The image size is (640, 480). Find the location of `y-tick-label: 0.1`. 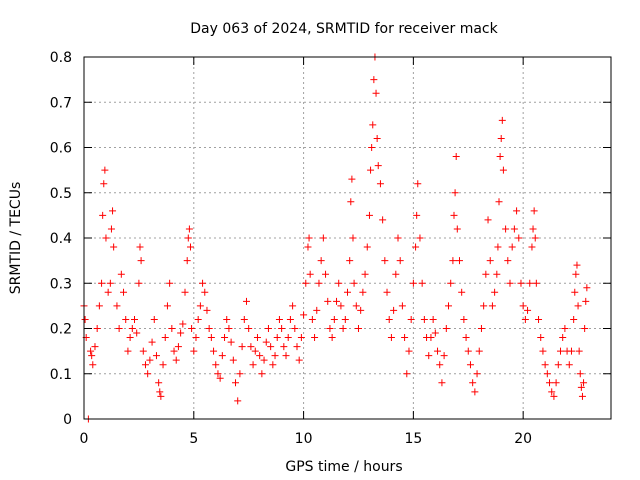

y-tick-label: 0.1 is located at coordinates (61, 375).